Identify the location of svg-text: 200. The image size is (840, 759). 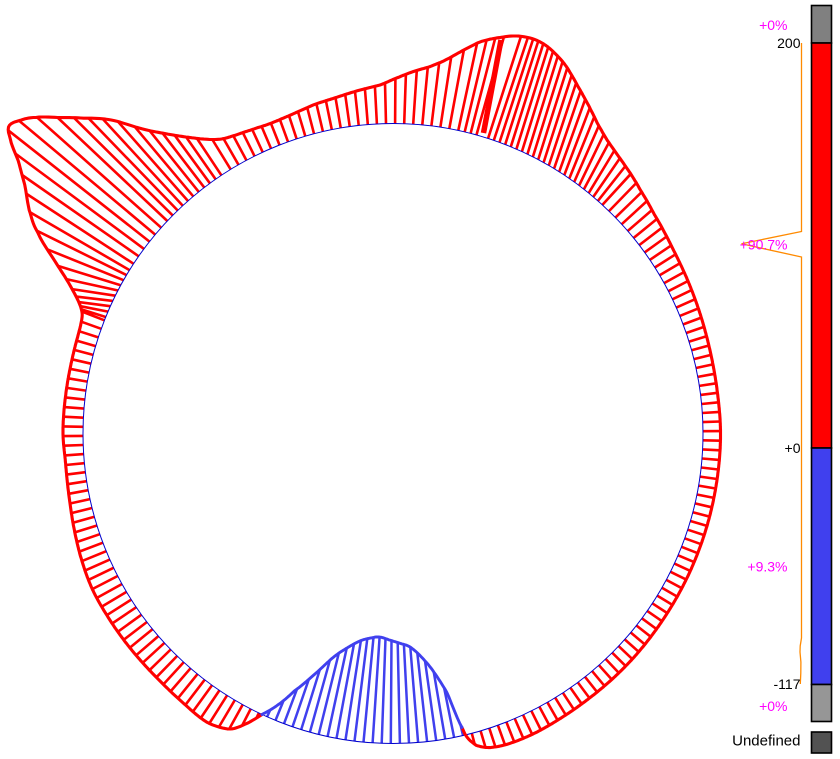
(789, 43).